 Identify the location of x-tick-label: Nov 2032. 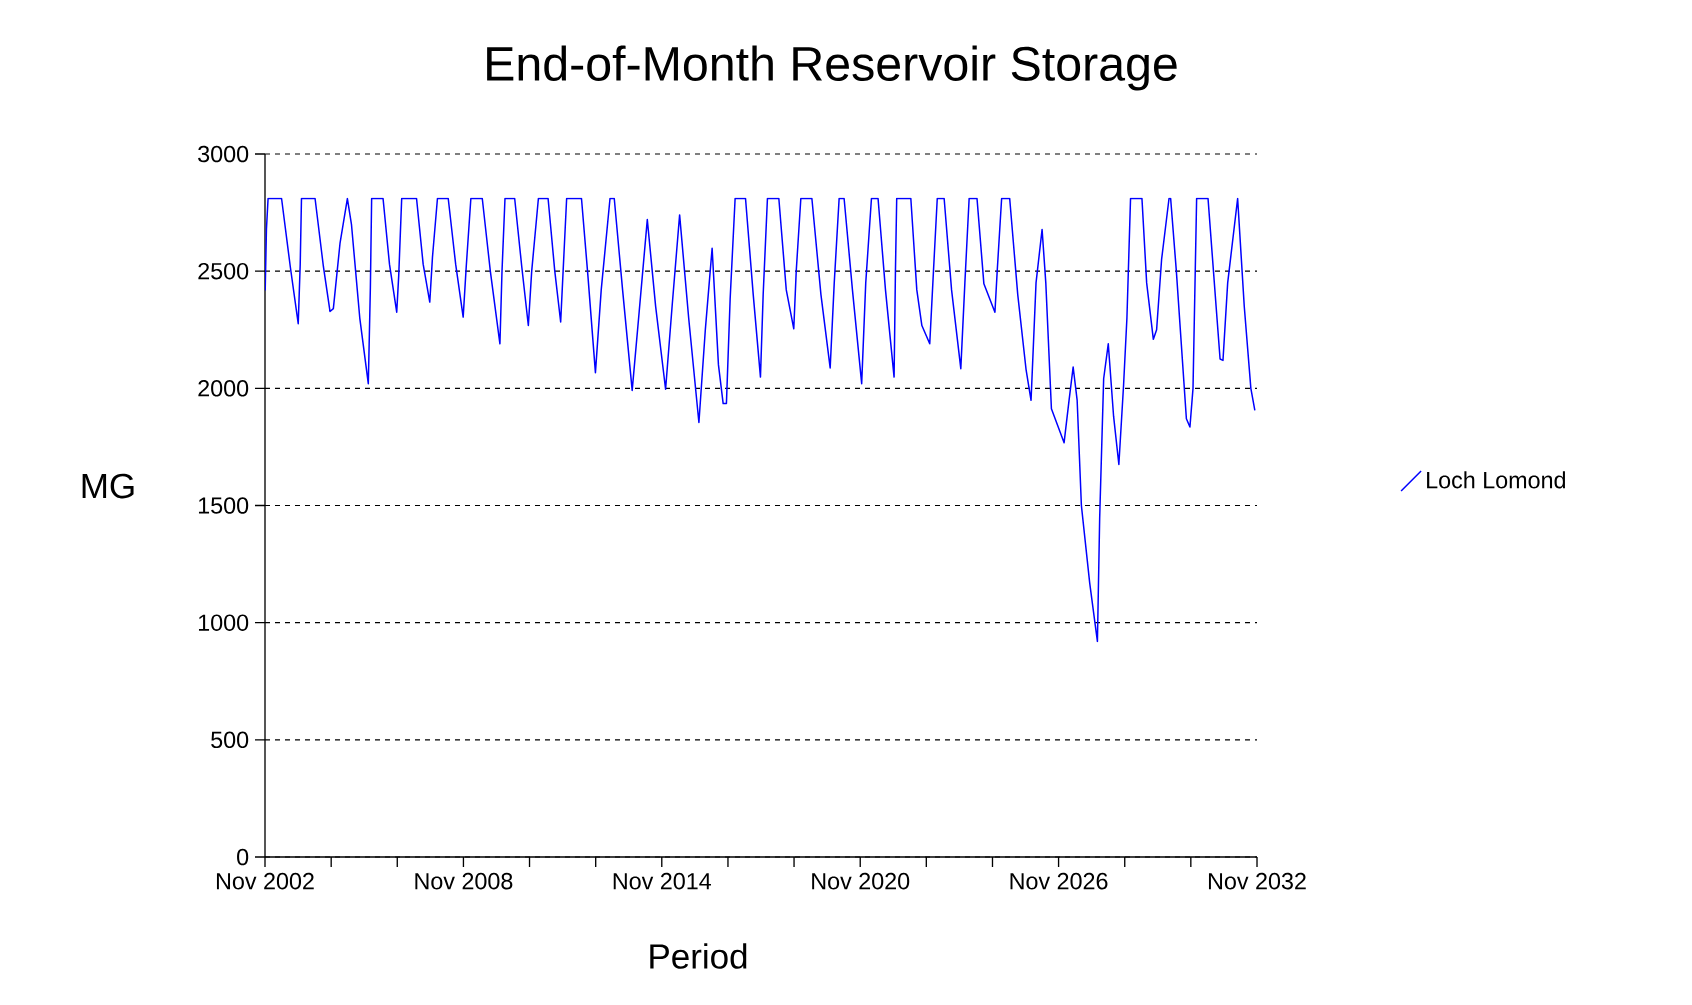
(1257, 881).